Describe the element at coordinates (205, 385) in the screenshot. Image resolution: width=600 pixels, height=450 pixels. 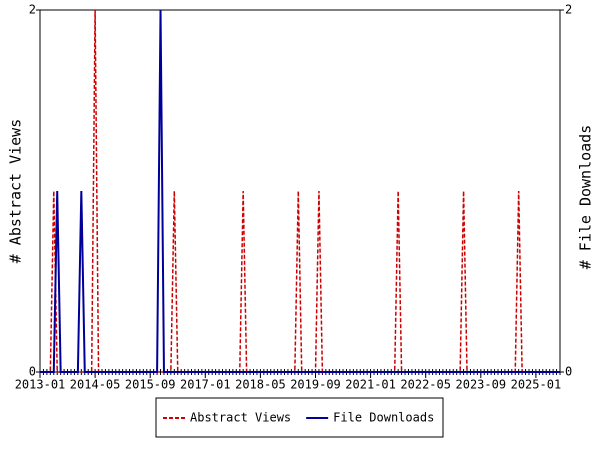
I see `x-tick-label: 2017-01` at that location.